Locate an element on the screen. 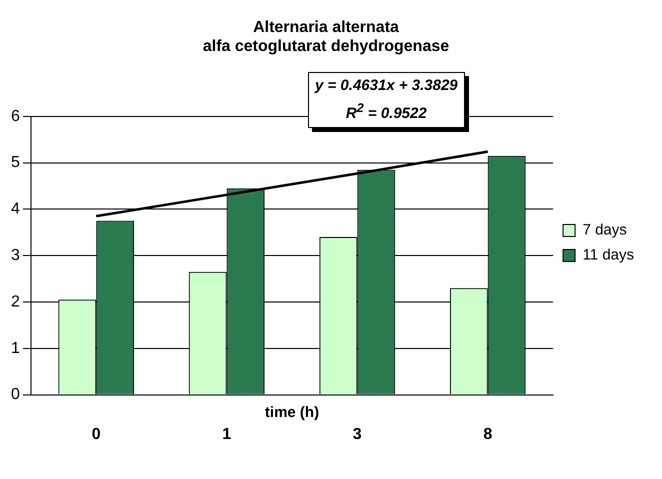 This screenshot has height=479, width=662. x-tick-label: 8 is located at coordinates (487, 434).